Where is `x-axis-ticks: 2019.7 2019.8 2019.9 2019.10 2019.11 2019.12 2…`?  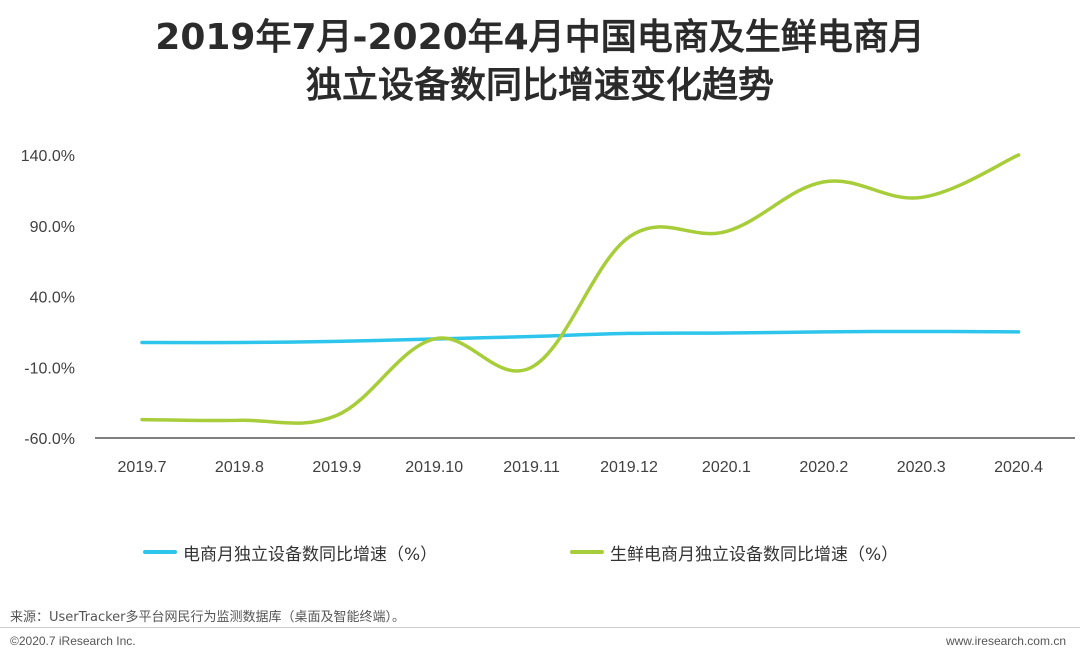
x-axis-ticks: 2019.7 2019.8 2019.9 2019.10 2019.11 2019.12 2… is located at coordinates (581, 467).